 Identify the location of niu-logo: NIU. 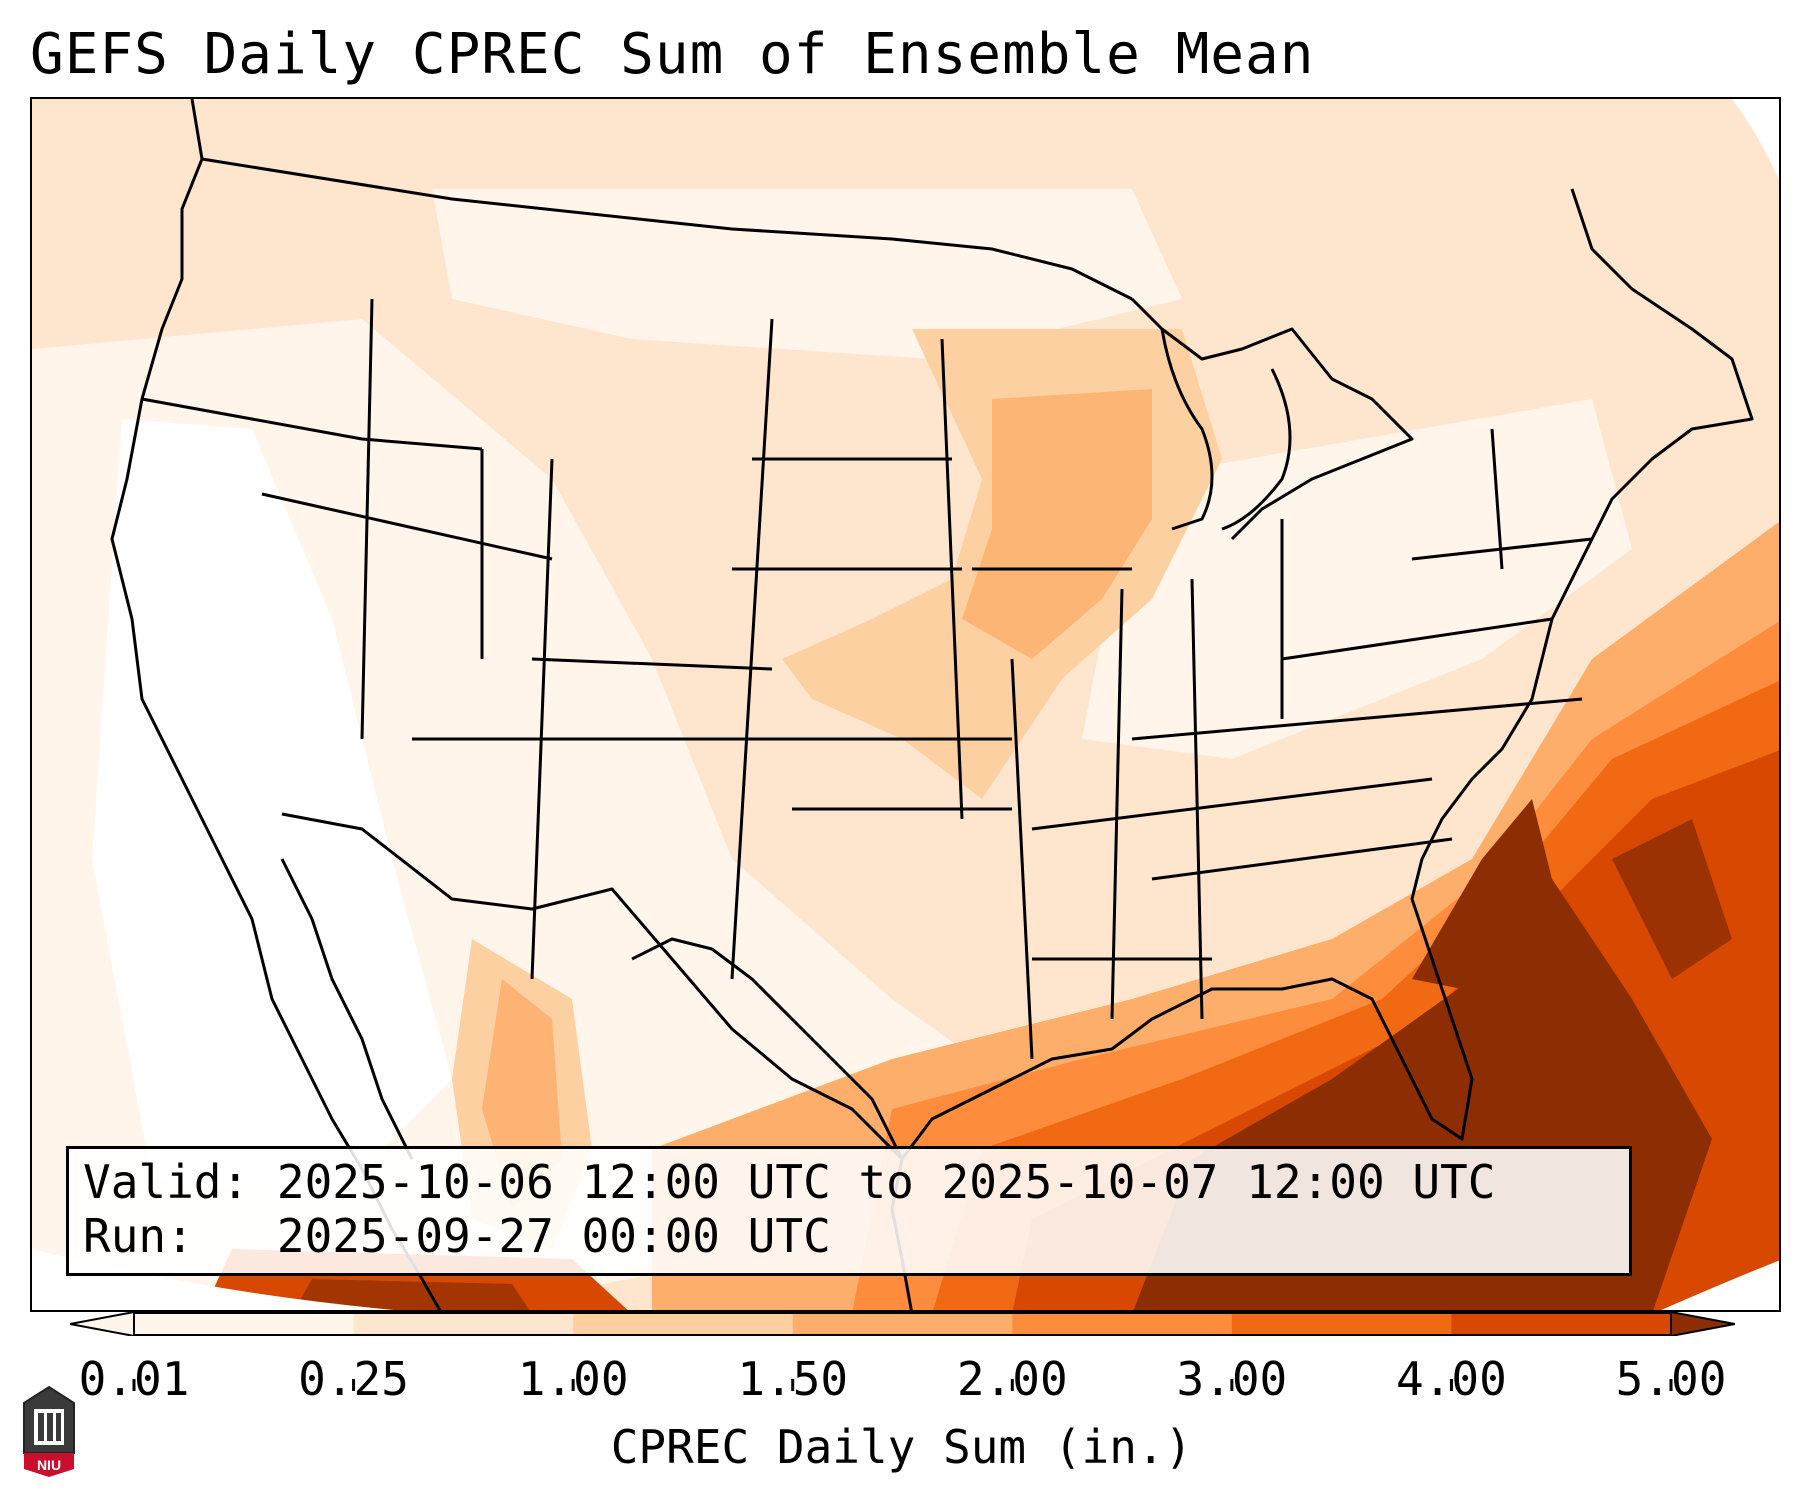
(49, 1430).